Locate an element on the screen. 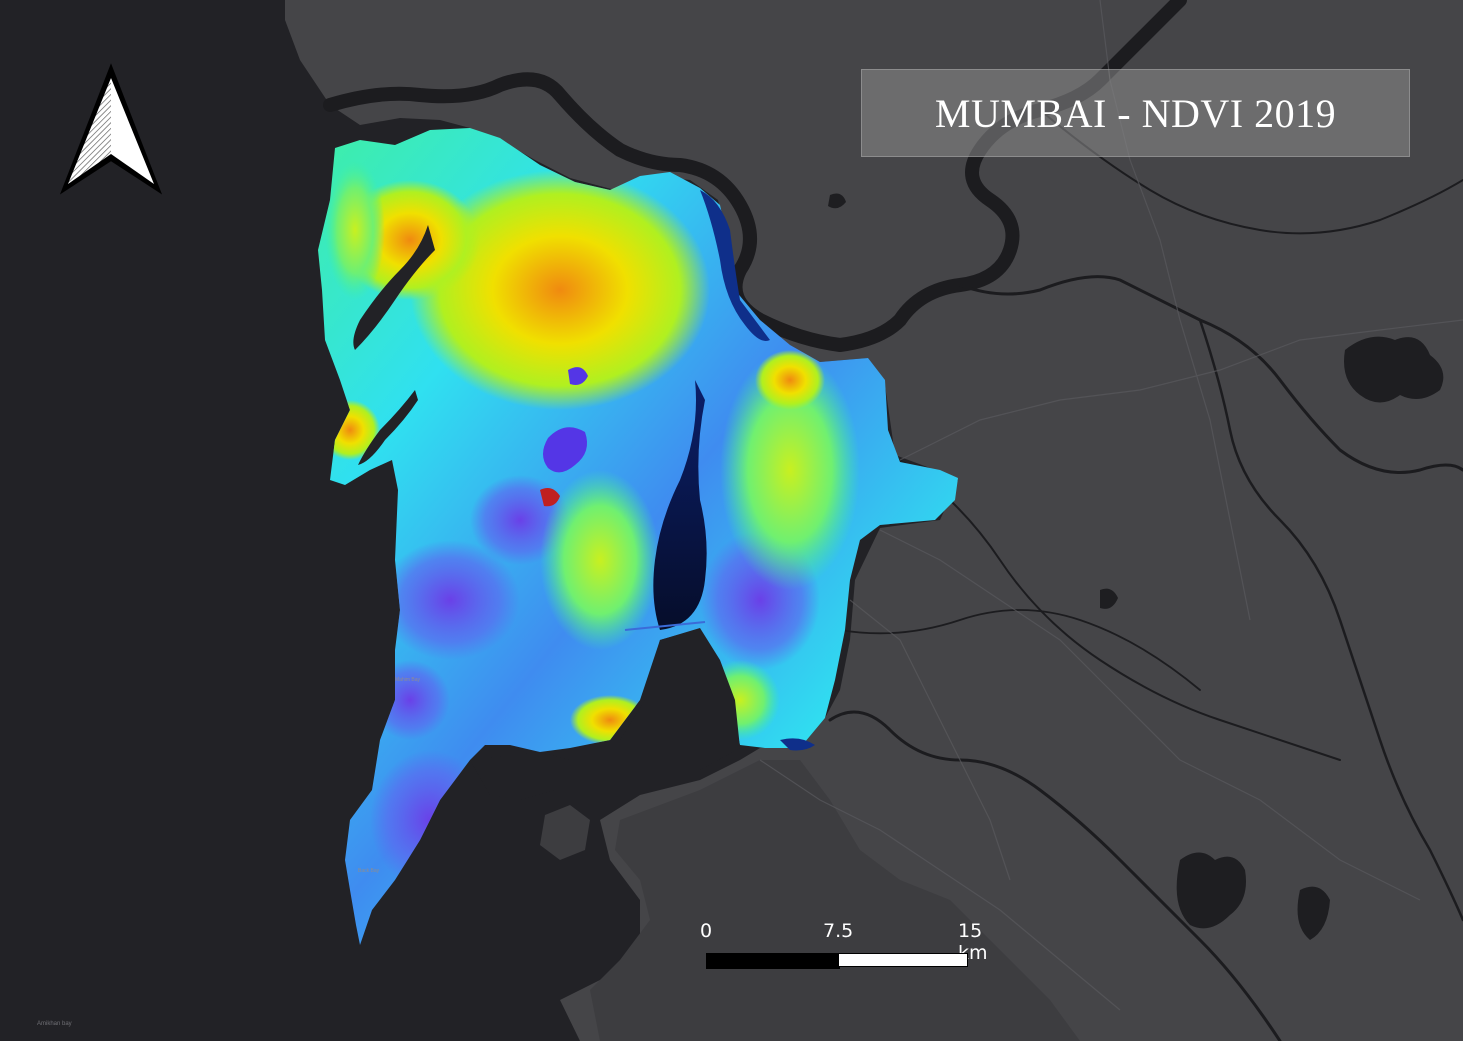 The image size is (1463, 1041). scale-label-0: 0 is located at coordinates (706, 931).